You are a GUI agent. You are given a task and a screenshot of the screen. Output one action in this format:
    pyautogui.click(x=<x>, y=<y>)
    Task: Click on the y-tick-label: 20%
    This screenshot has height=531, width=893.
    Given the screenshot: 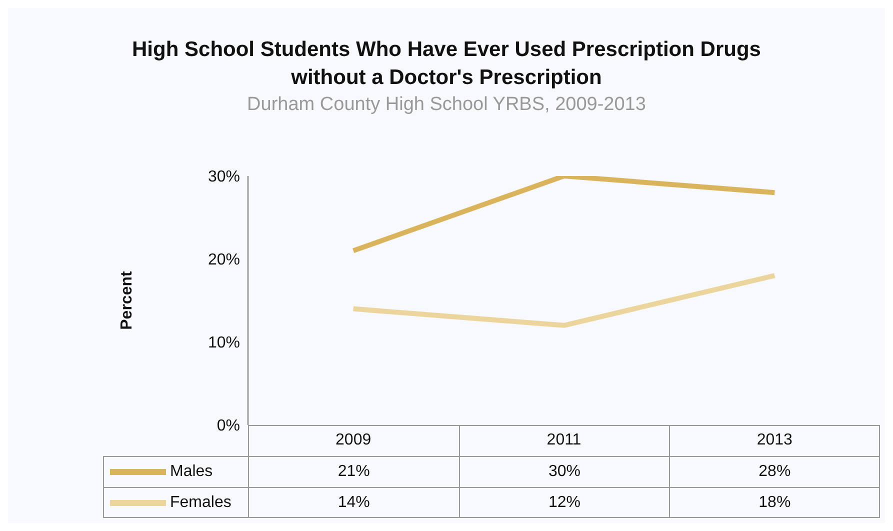 What is the action you would take?
    pyautogui.click(x=224, y=260)
    